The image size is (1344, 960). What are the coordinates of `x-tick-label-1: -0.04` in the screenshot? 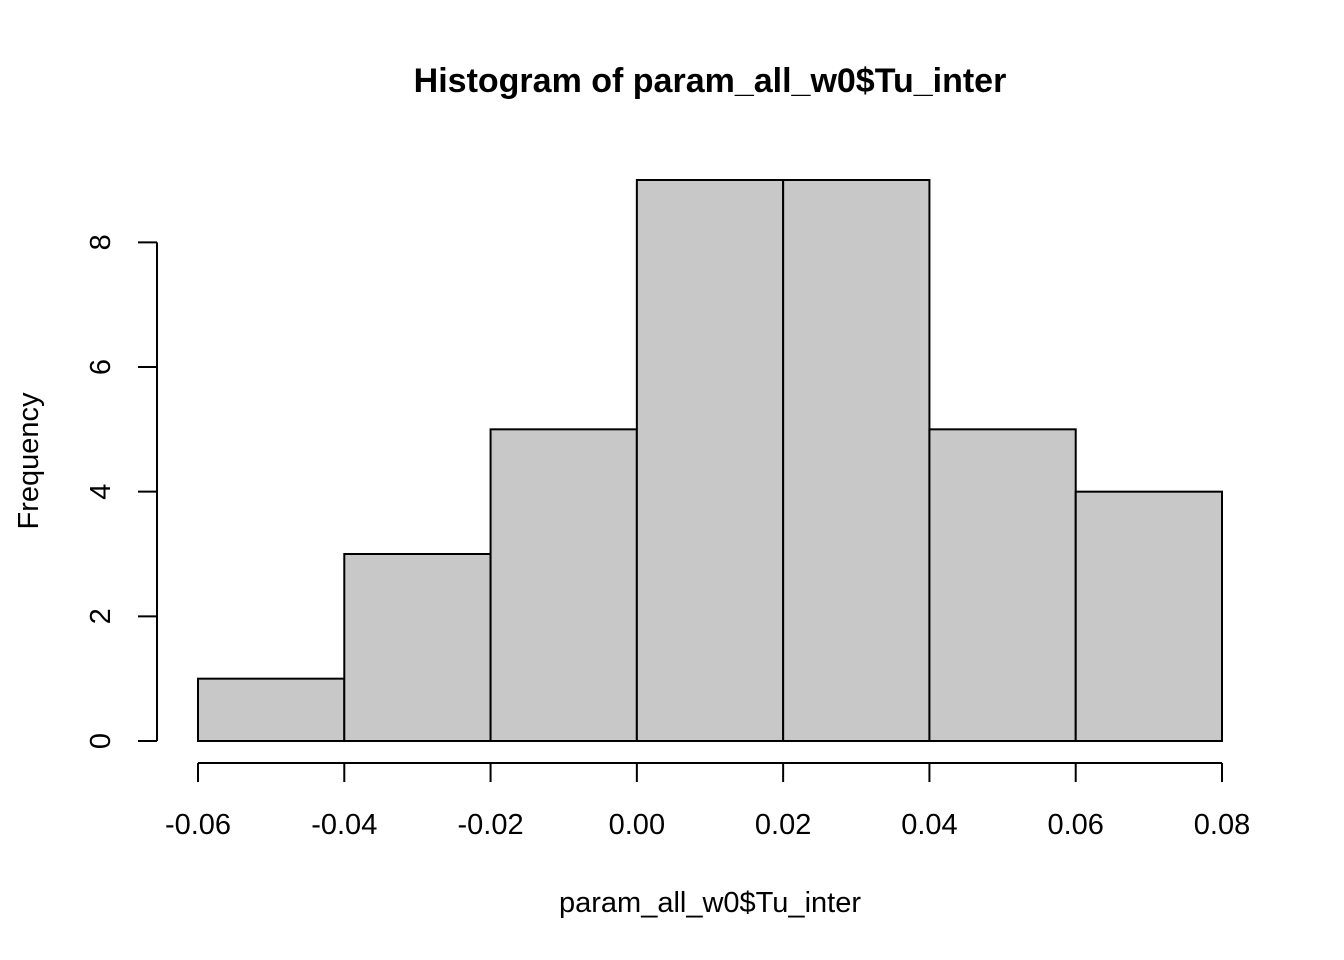 It's located at (344, 825).